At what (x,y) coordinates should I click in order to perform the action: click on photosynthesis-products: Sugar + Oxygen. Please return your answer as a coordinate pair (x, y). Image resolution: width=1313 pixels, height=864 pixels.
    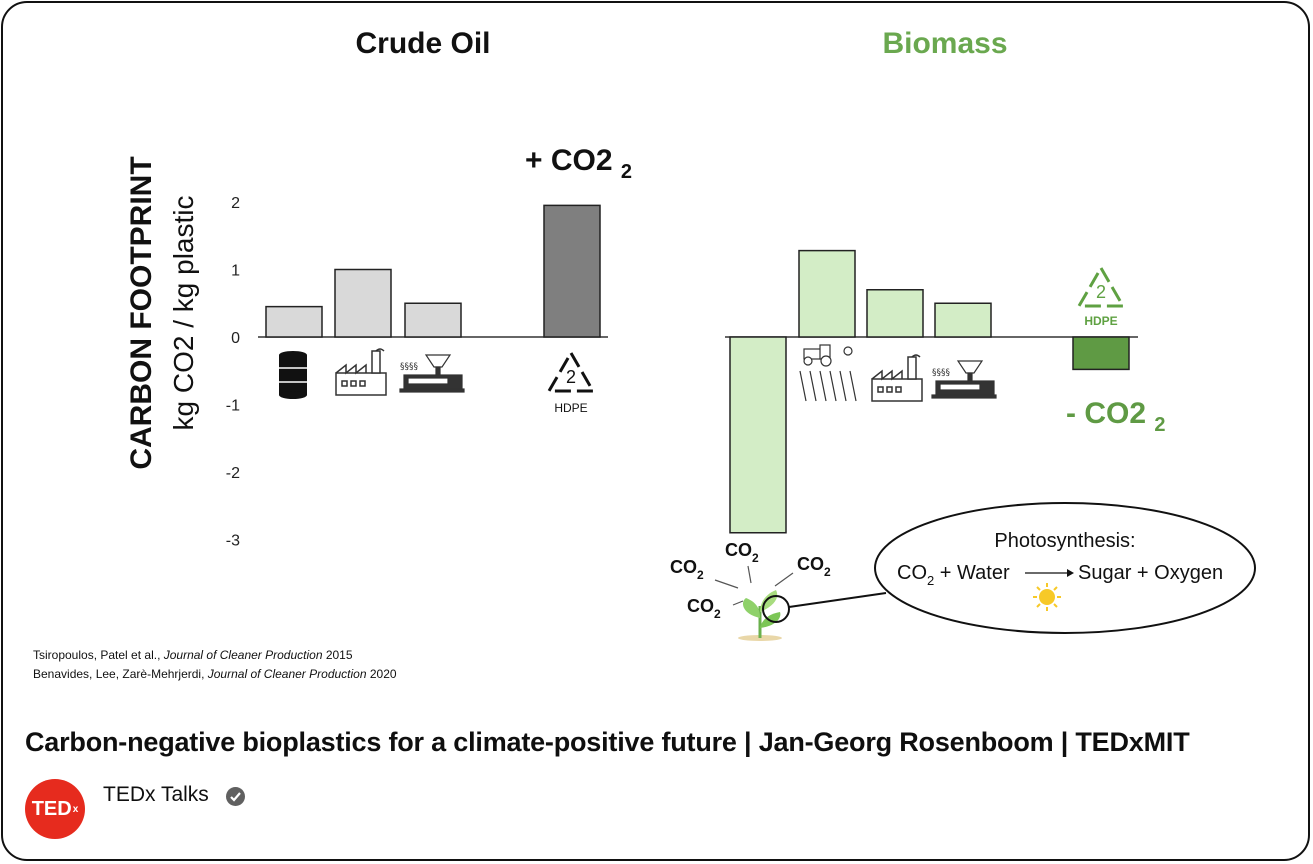
    Looking at the image, I should click on (1150, 573).